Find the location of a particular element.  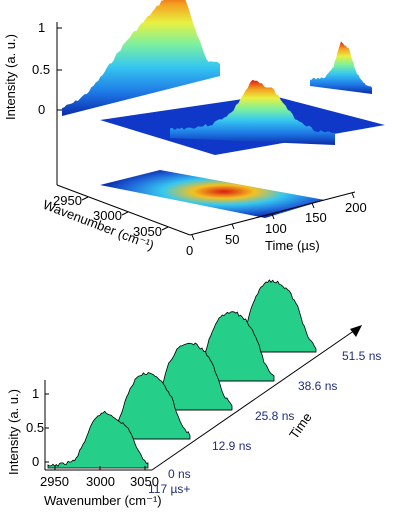

time-offset-label: 117 µs+ is located at coordinates (169, 489).